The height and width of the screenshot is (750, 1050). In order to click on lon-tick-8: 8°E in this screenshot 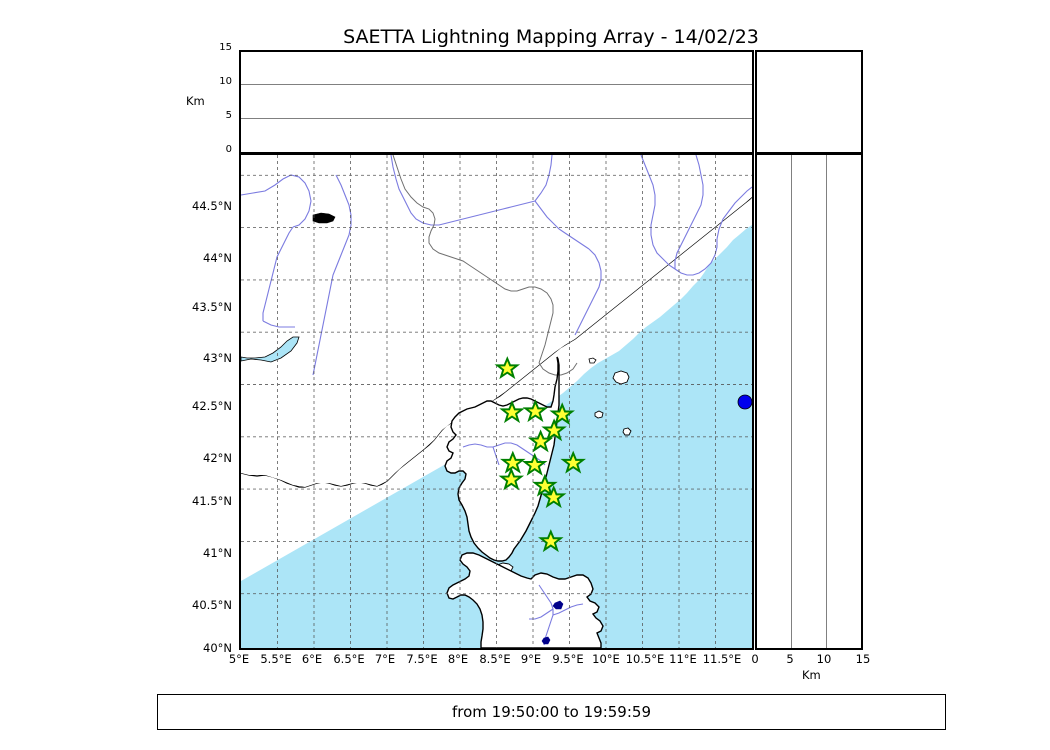, I will do `click(458, 659)`.